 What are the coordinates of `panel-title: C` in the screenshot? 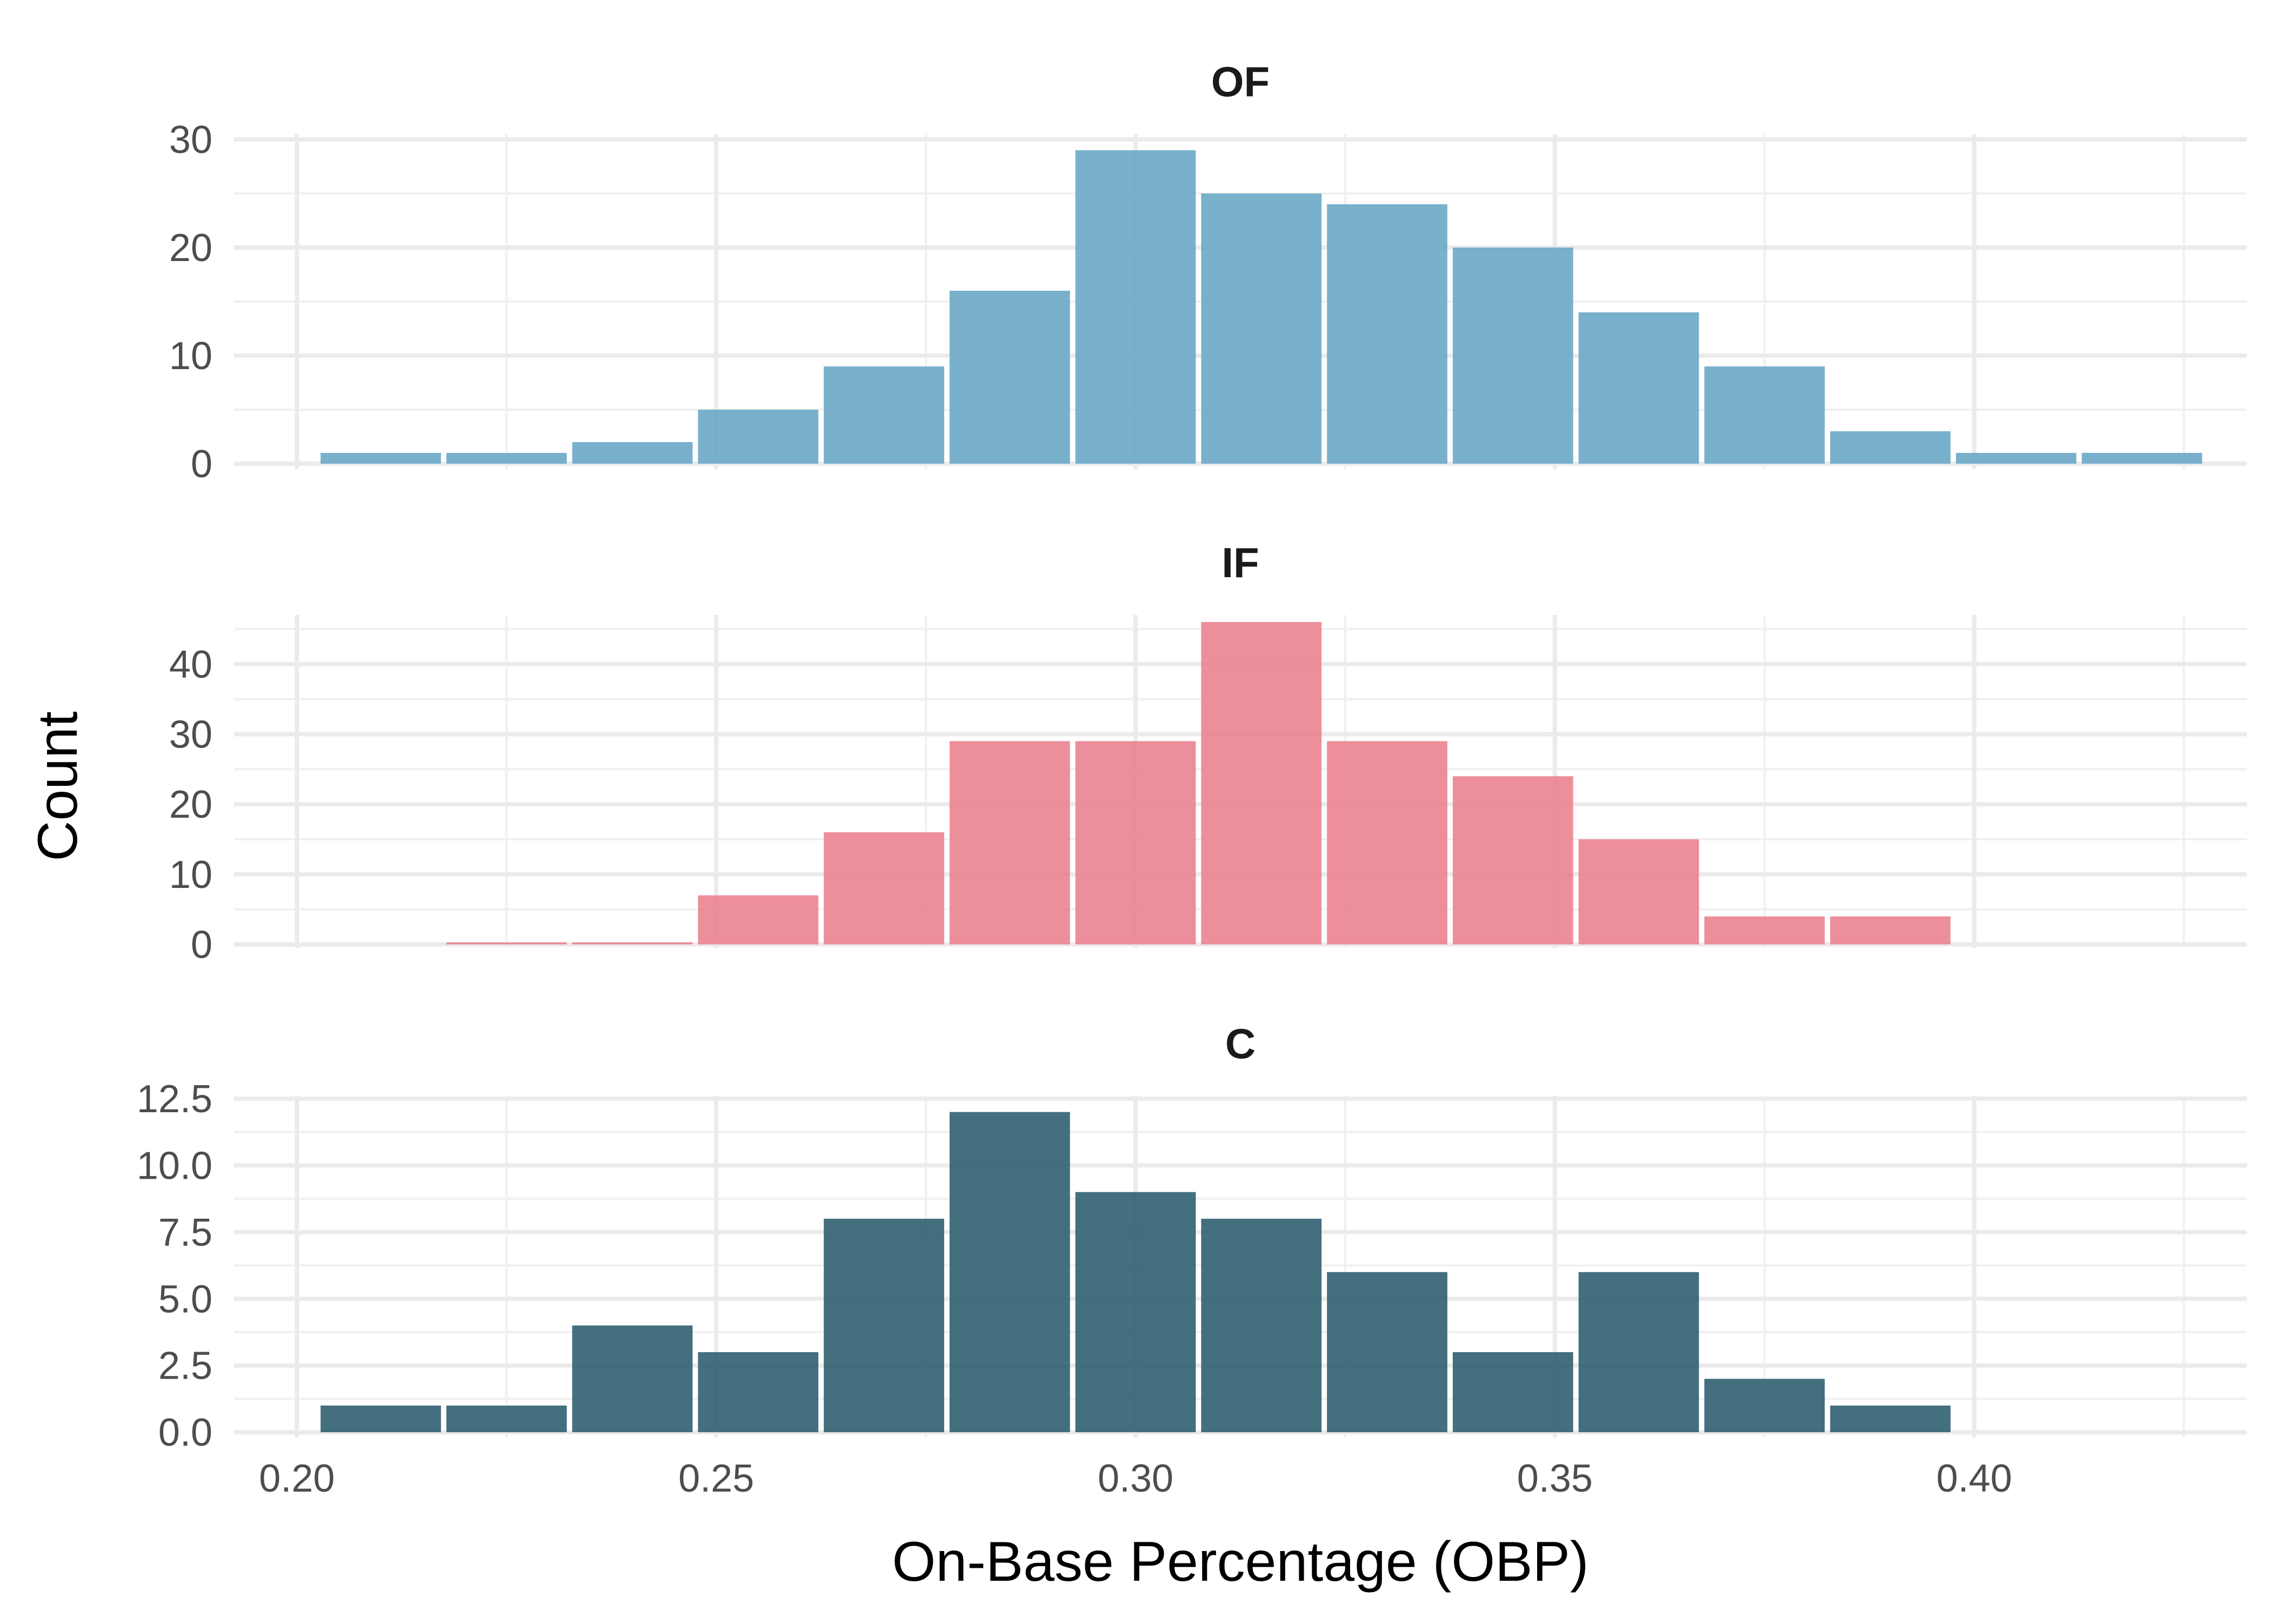 It's located at (1240, 1043).